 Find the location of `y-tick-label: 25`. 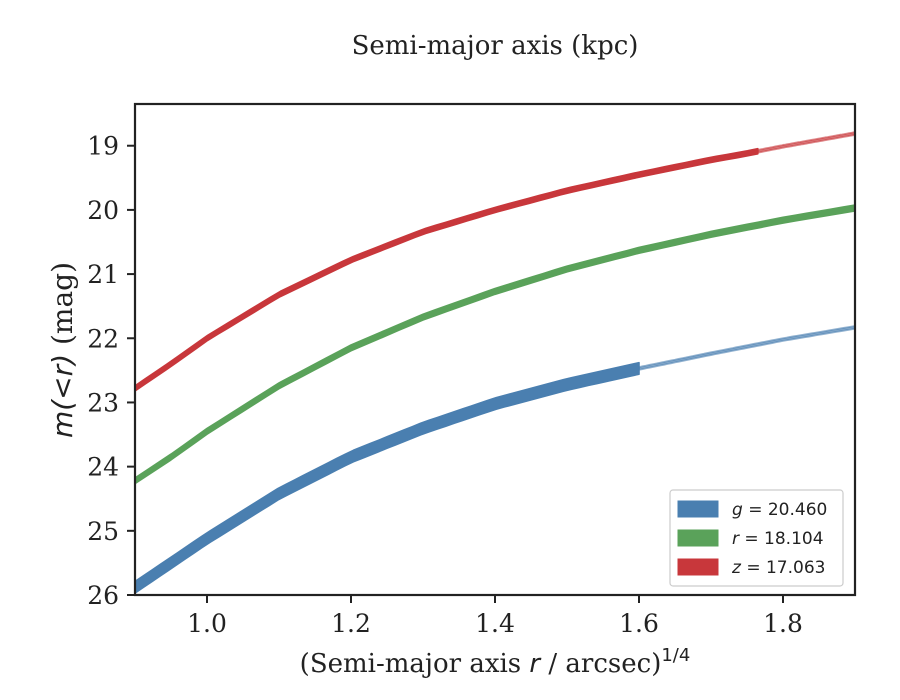

y-tick-label: 25 is located at coordinates (103, 531).